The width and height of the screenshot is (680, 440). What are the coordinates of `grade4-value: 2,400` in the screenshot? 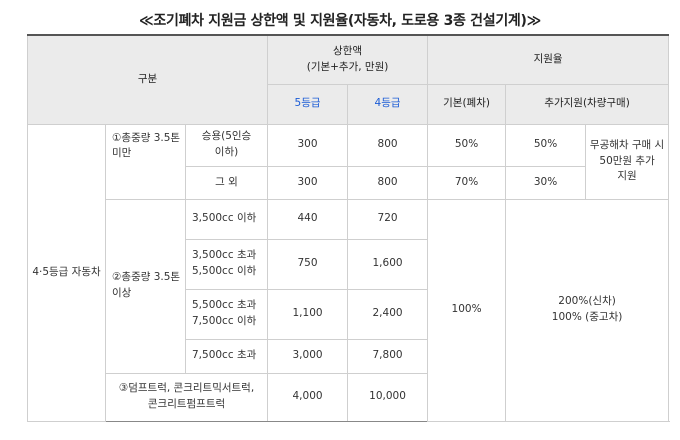 It's located at (388, 314).